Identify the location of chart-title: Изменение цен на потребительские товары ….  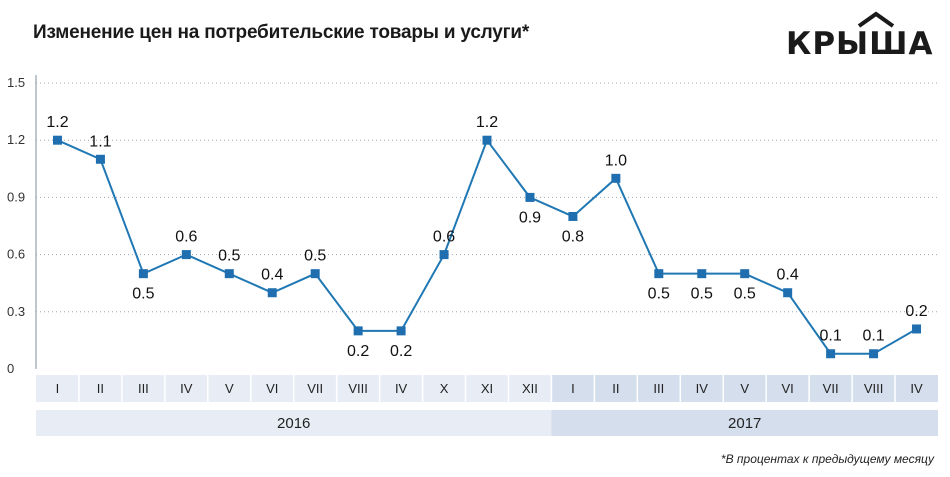
(281, 32).